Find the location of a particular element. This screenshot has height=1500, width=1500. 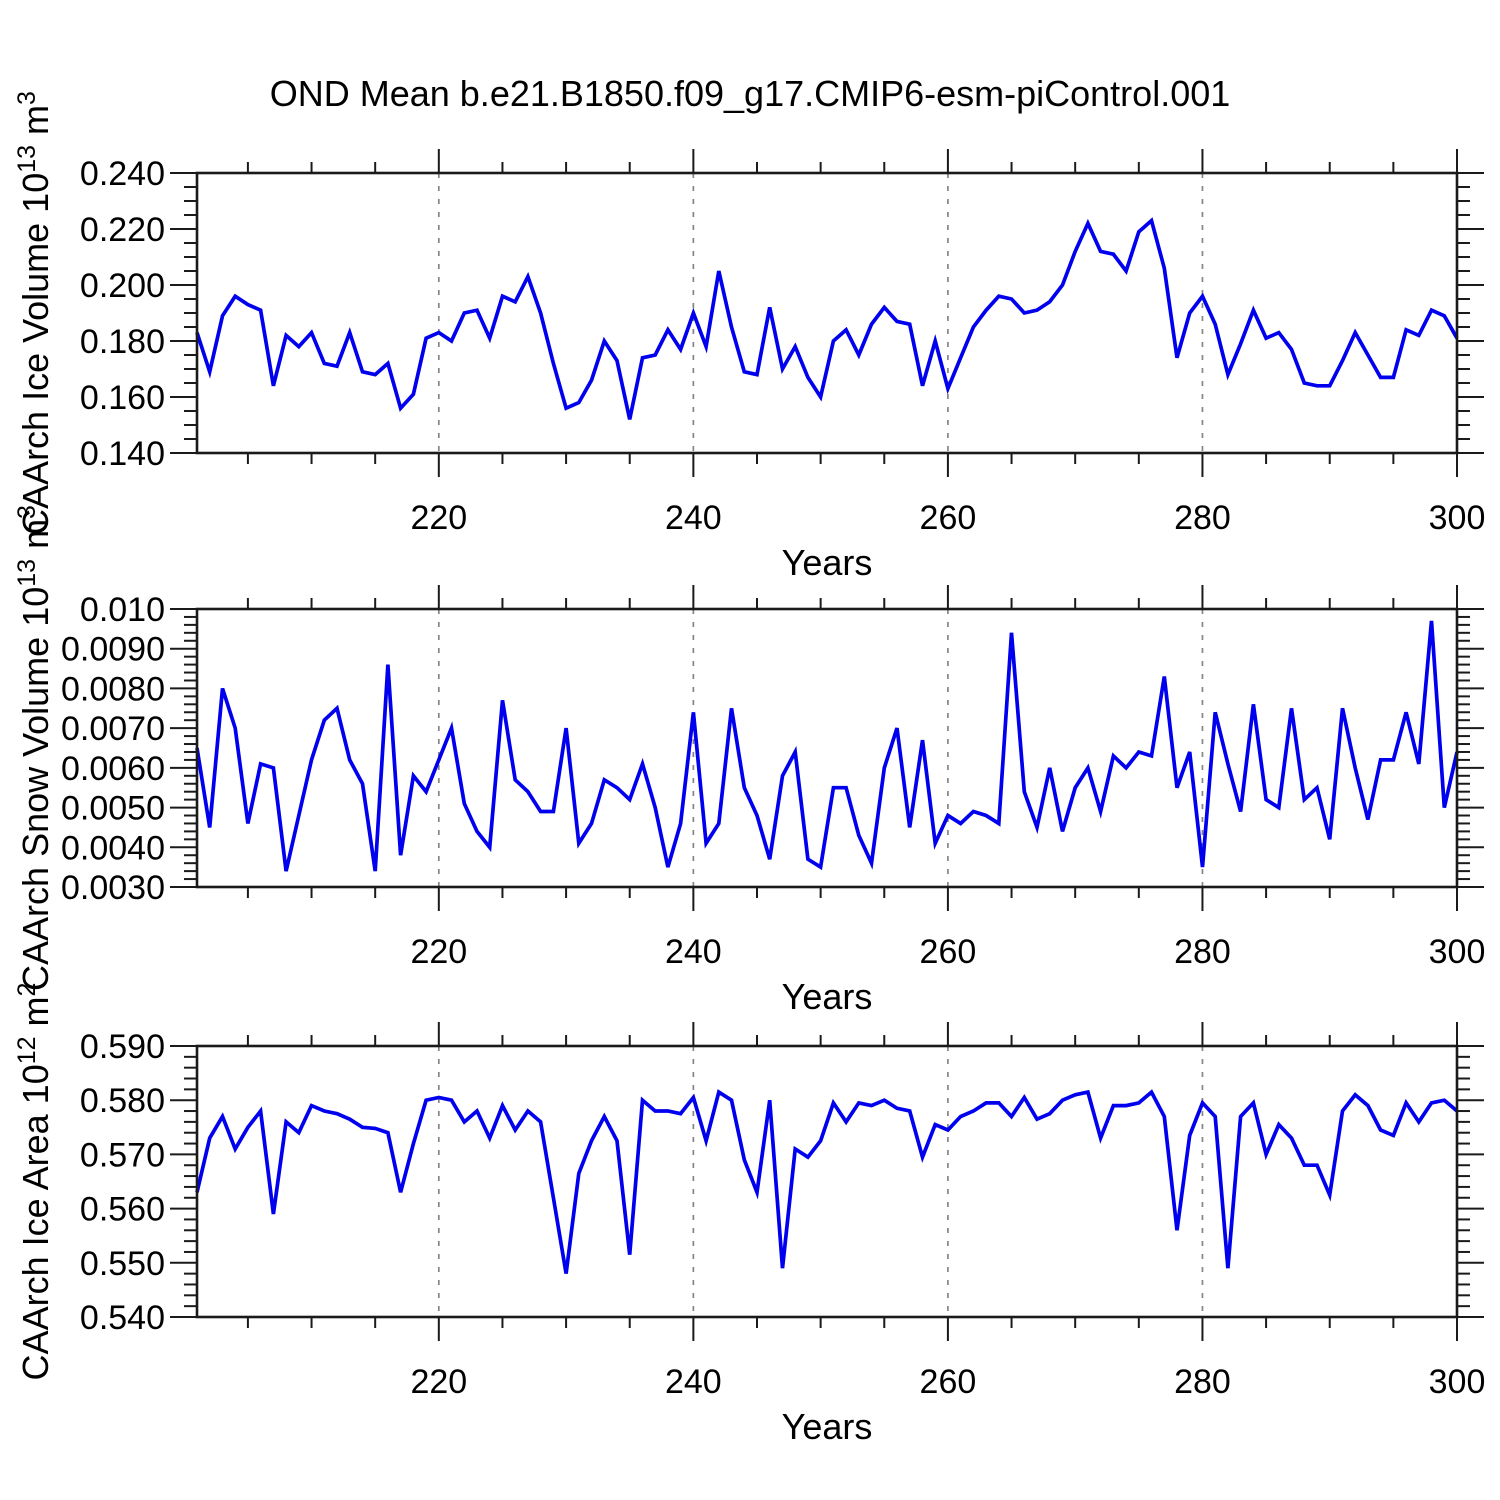

y-tick-label: 0.010 is located at coordinates (122, 610).